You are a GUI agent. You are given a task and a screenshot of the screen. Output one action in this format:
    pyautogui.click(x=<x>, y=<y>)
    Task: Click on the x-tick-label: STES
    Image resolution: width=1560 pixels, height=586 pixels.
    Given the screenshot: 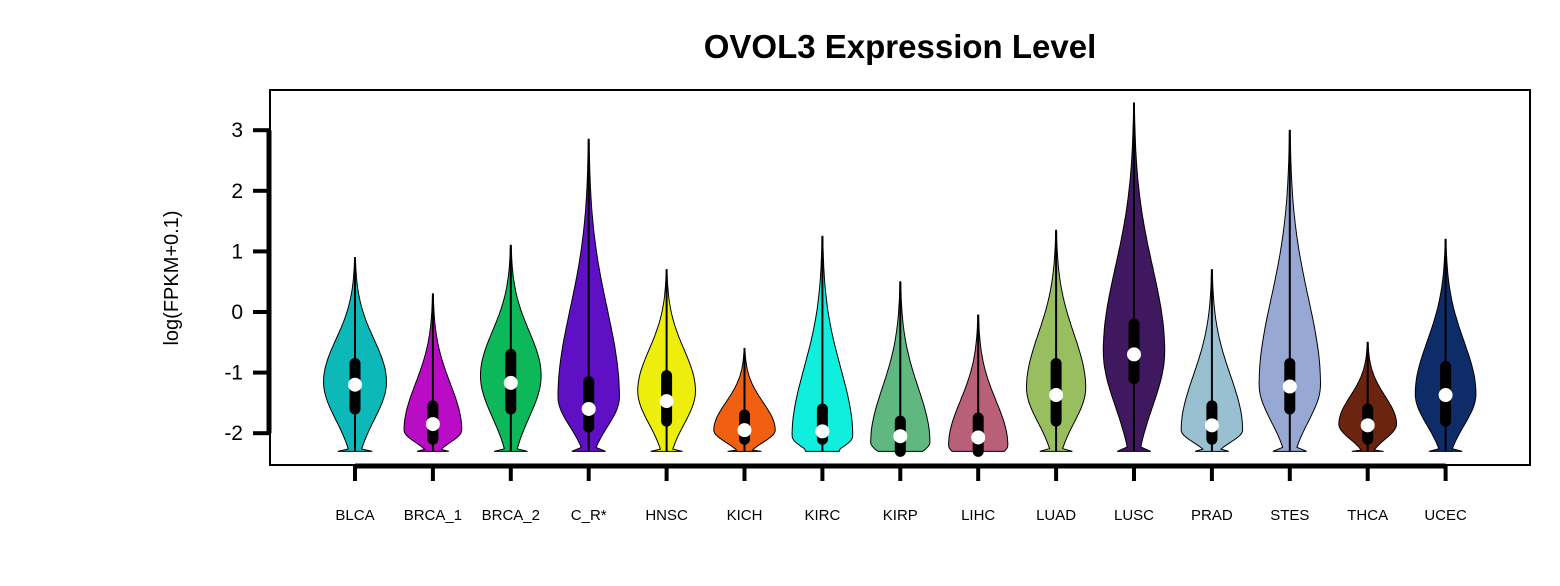 What is the action you would take?
    pyautogui.click(x=1289, y=515)
    